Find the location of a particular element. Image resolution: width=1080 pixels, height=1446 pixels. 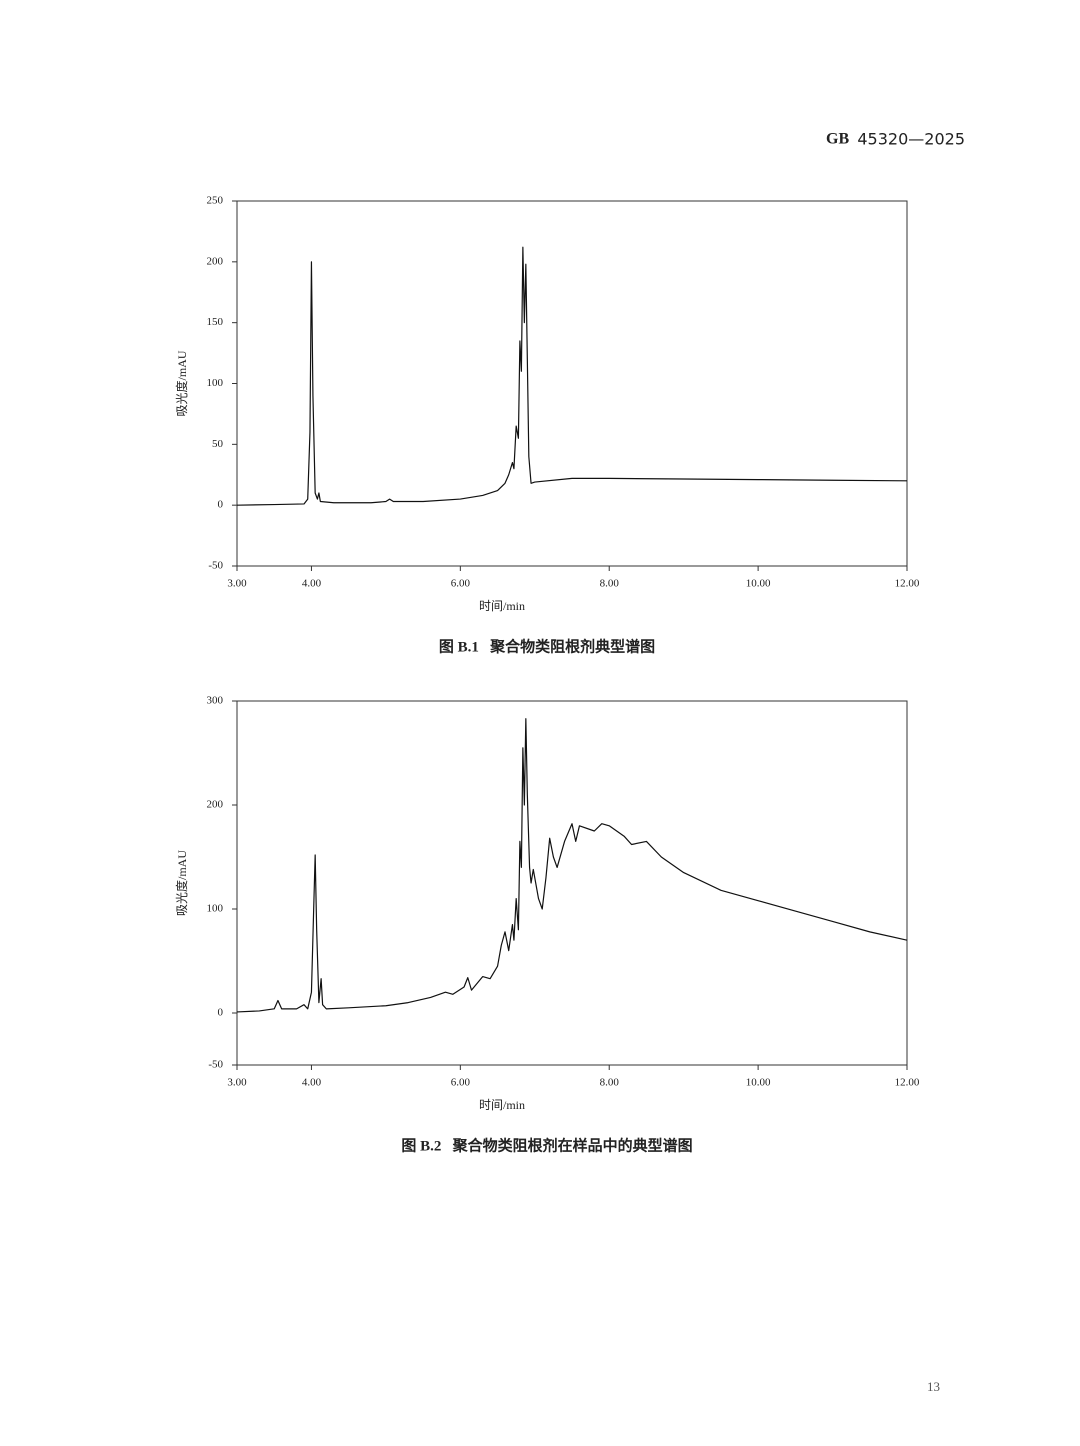

y-tick-label: 50 is located at coordinates (218, 444).